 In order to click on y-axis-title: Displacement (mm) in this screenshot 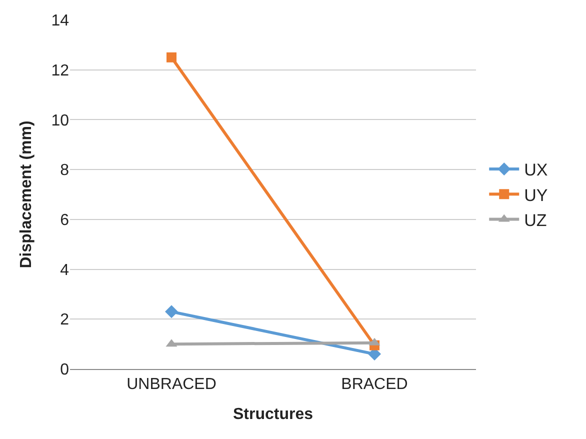, I will do `click(27, 194)`.